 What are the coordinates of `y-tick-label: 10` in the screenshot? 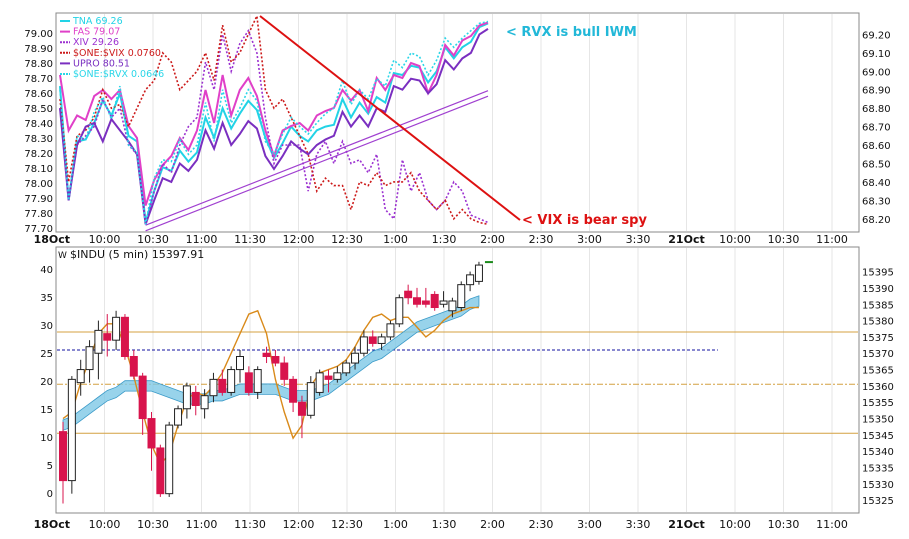 It's located at (46, 438).